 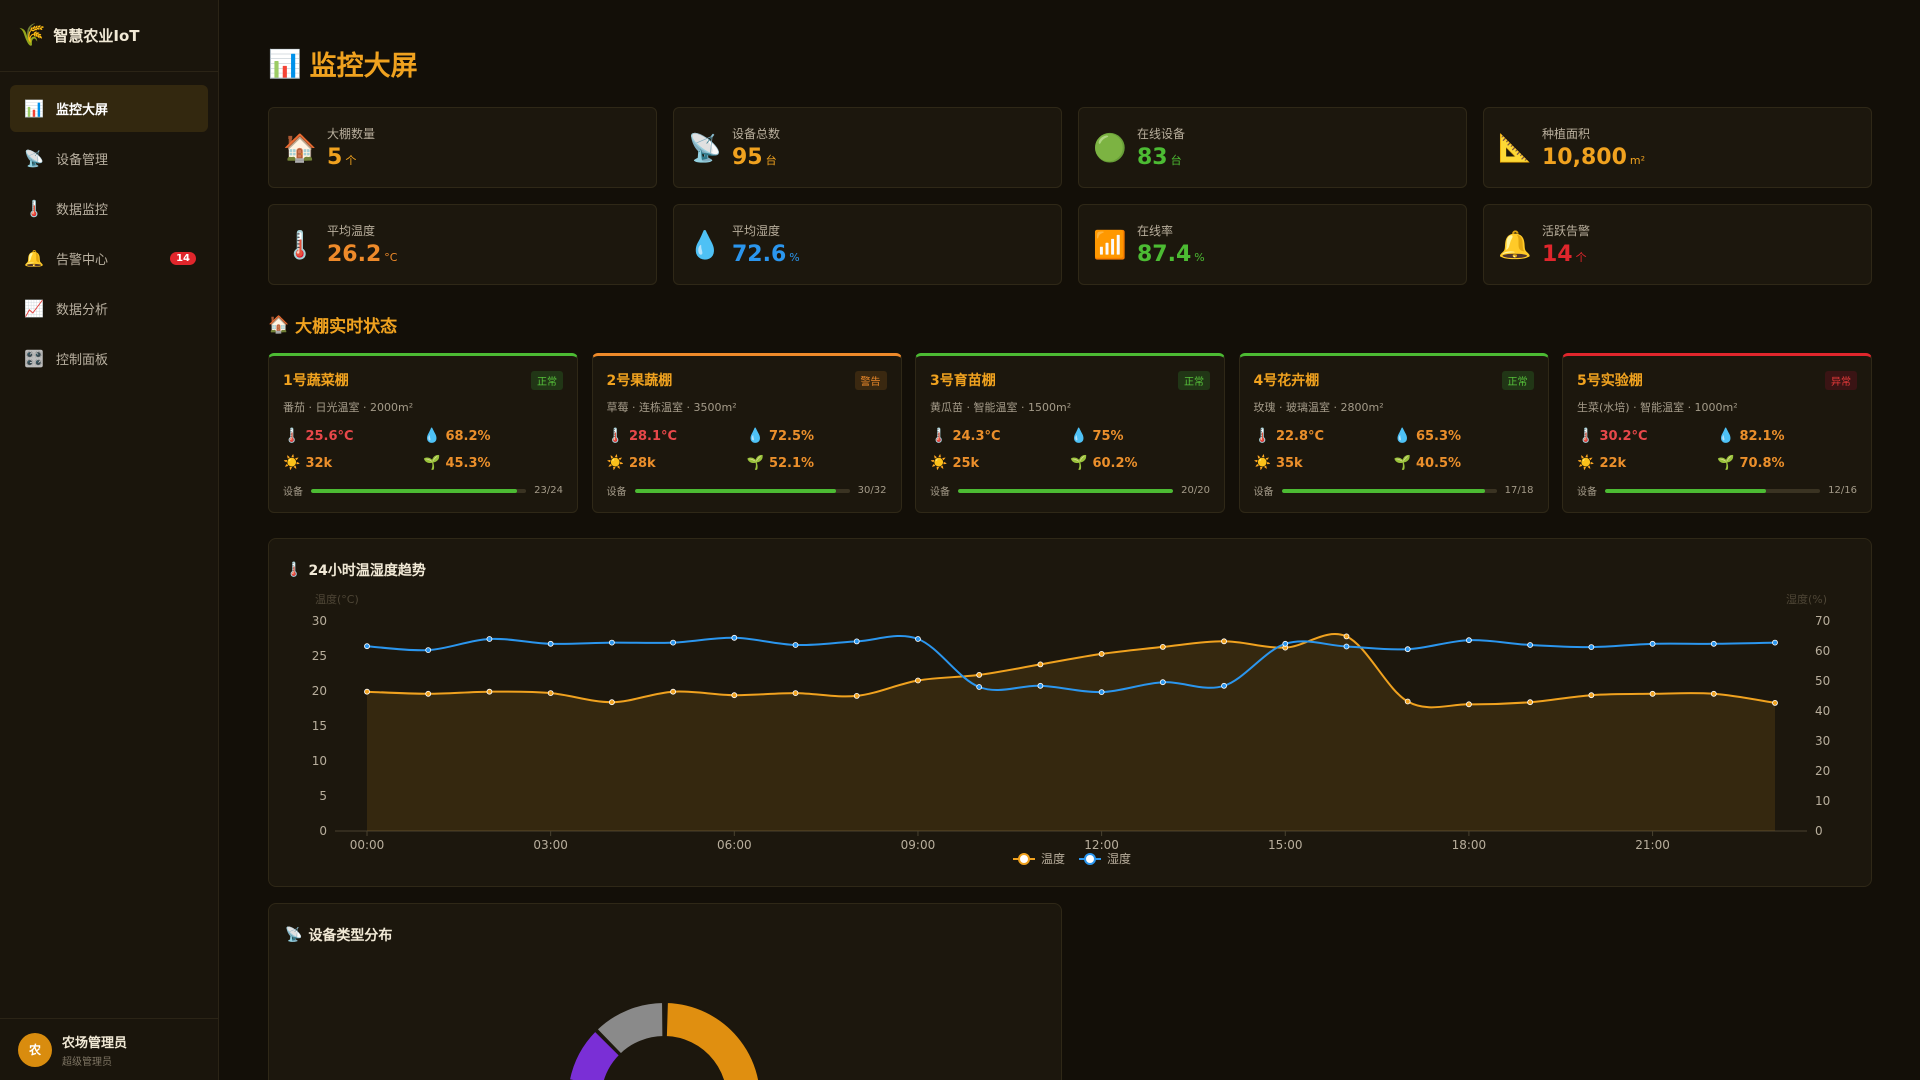 I want to click on stat-icon: 🏠, so click(x=300, y=148).